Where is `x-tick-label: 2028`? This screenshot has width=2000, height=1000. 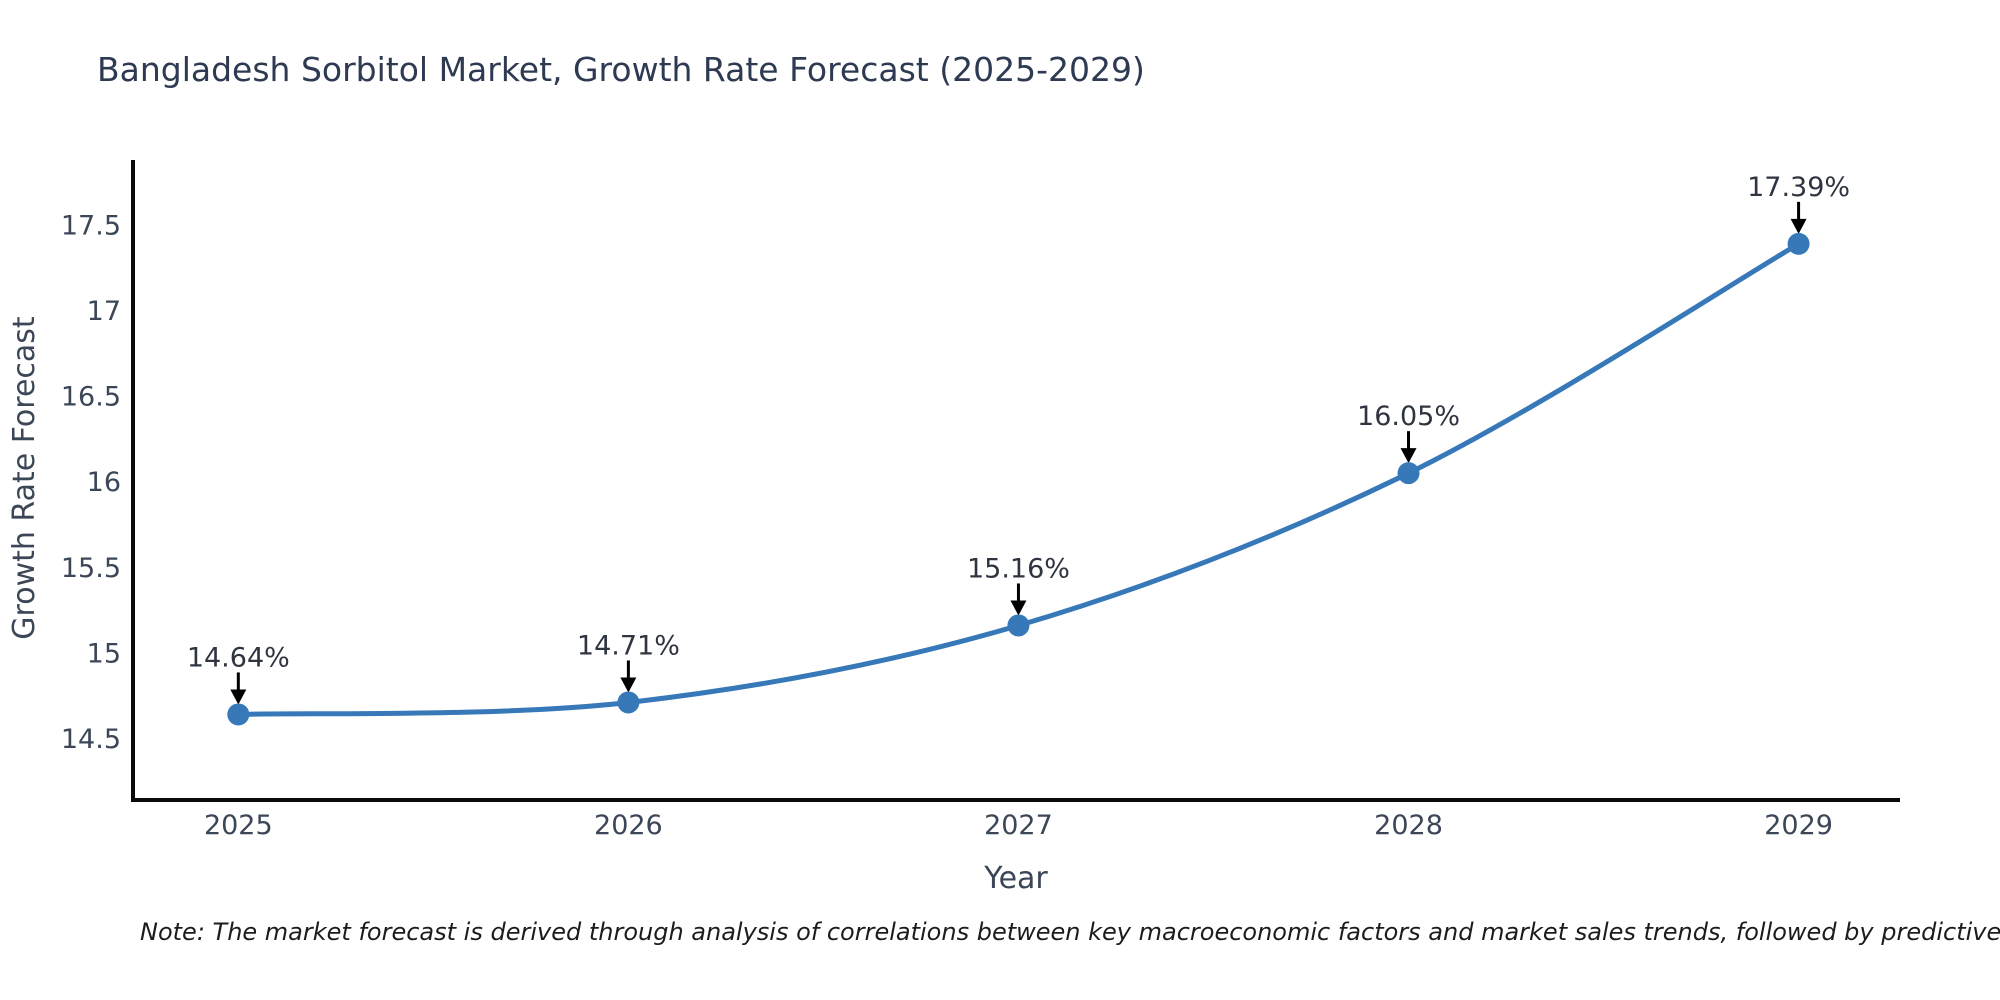
x-tick-label: 2028 is located at coordinates (1408, 825).